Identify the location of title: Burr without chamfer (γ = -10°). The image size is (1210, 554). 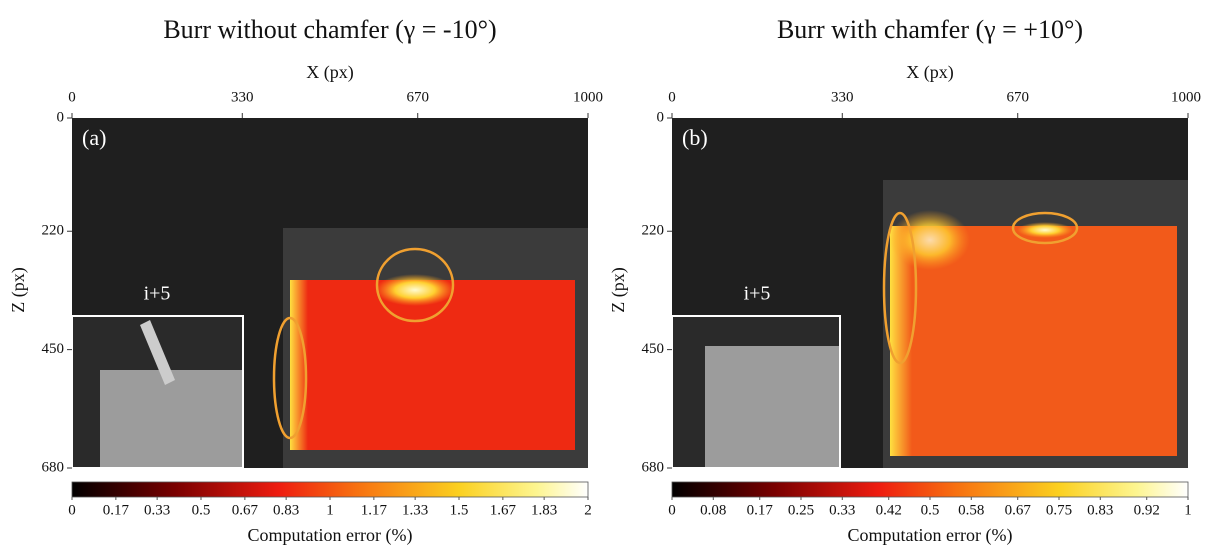
(329, 29).